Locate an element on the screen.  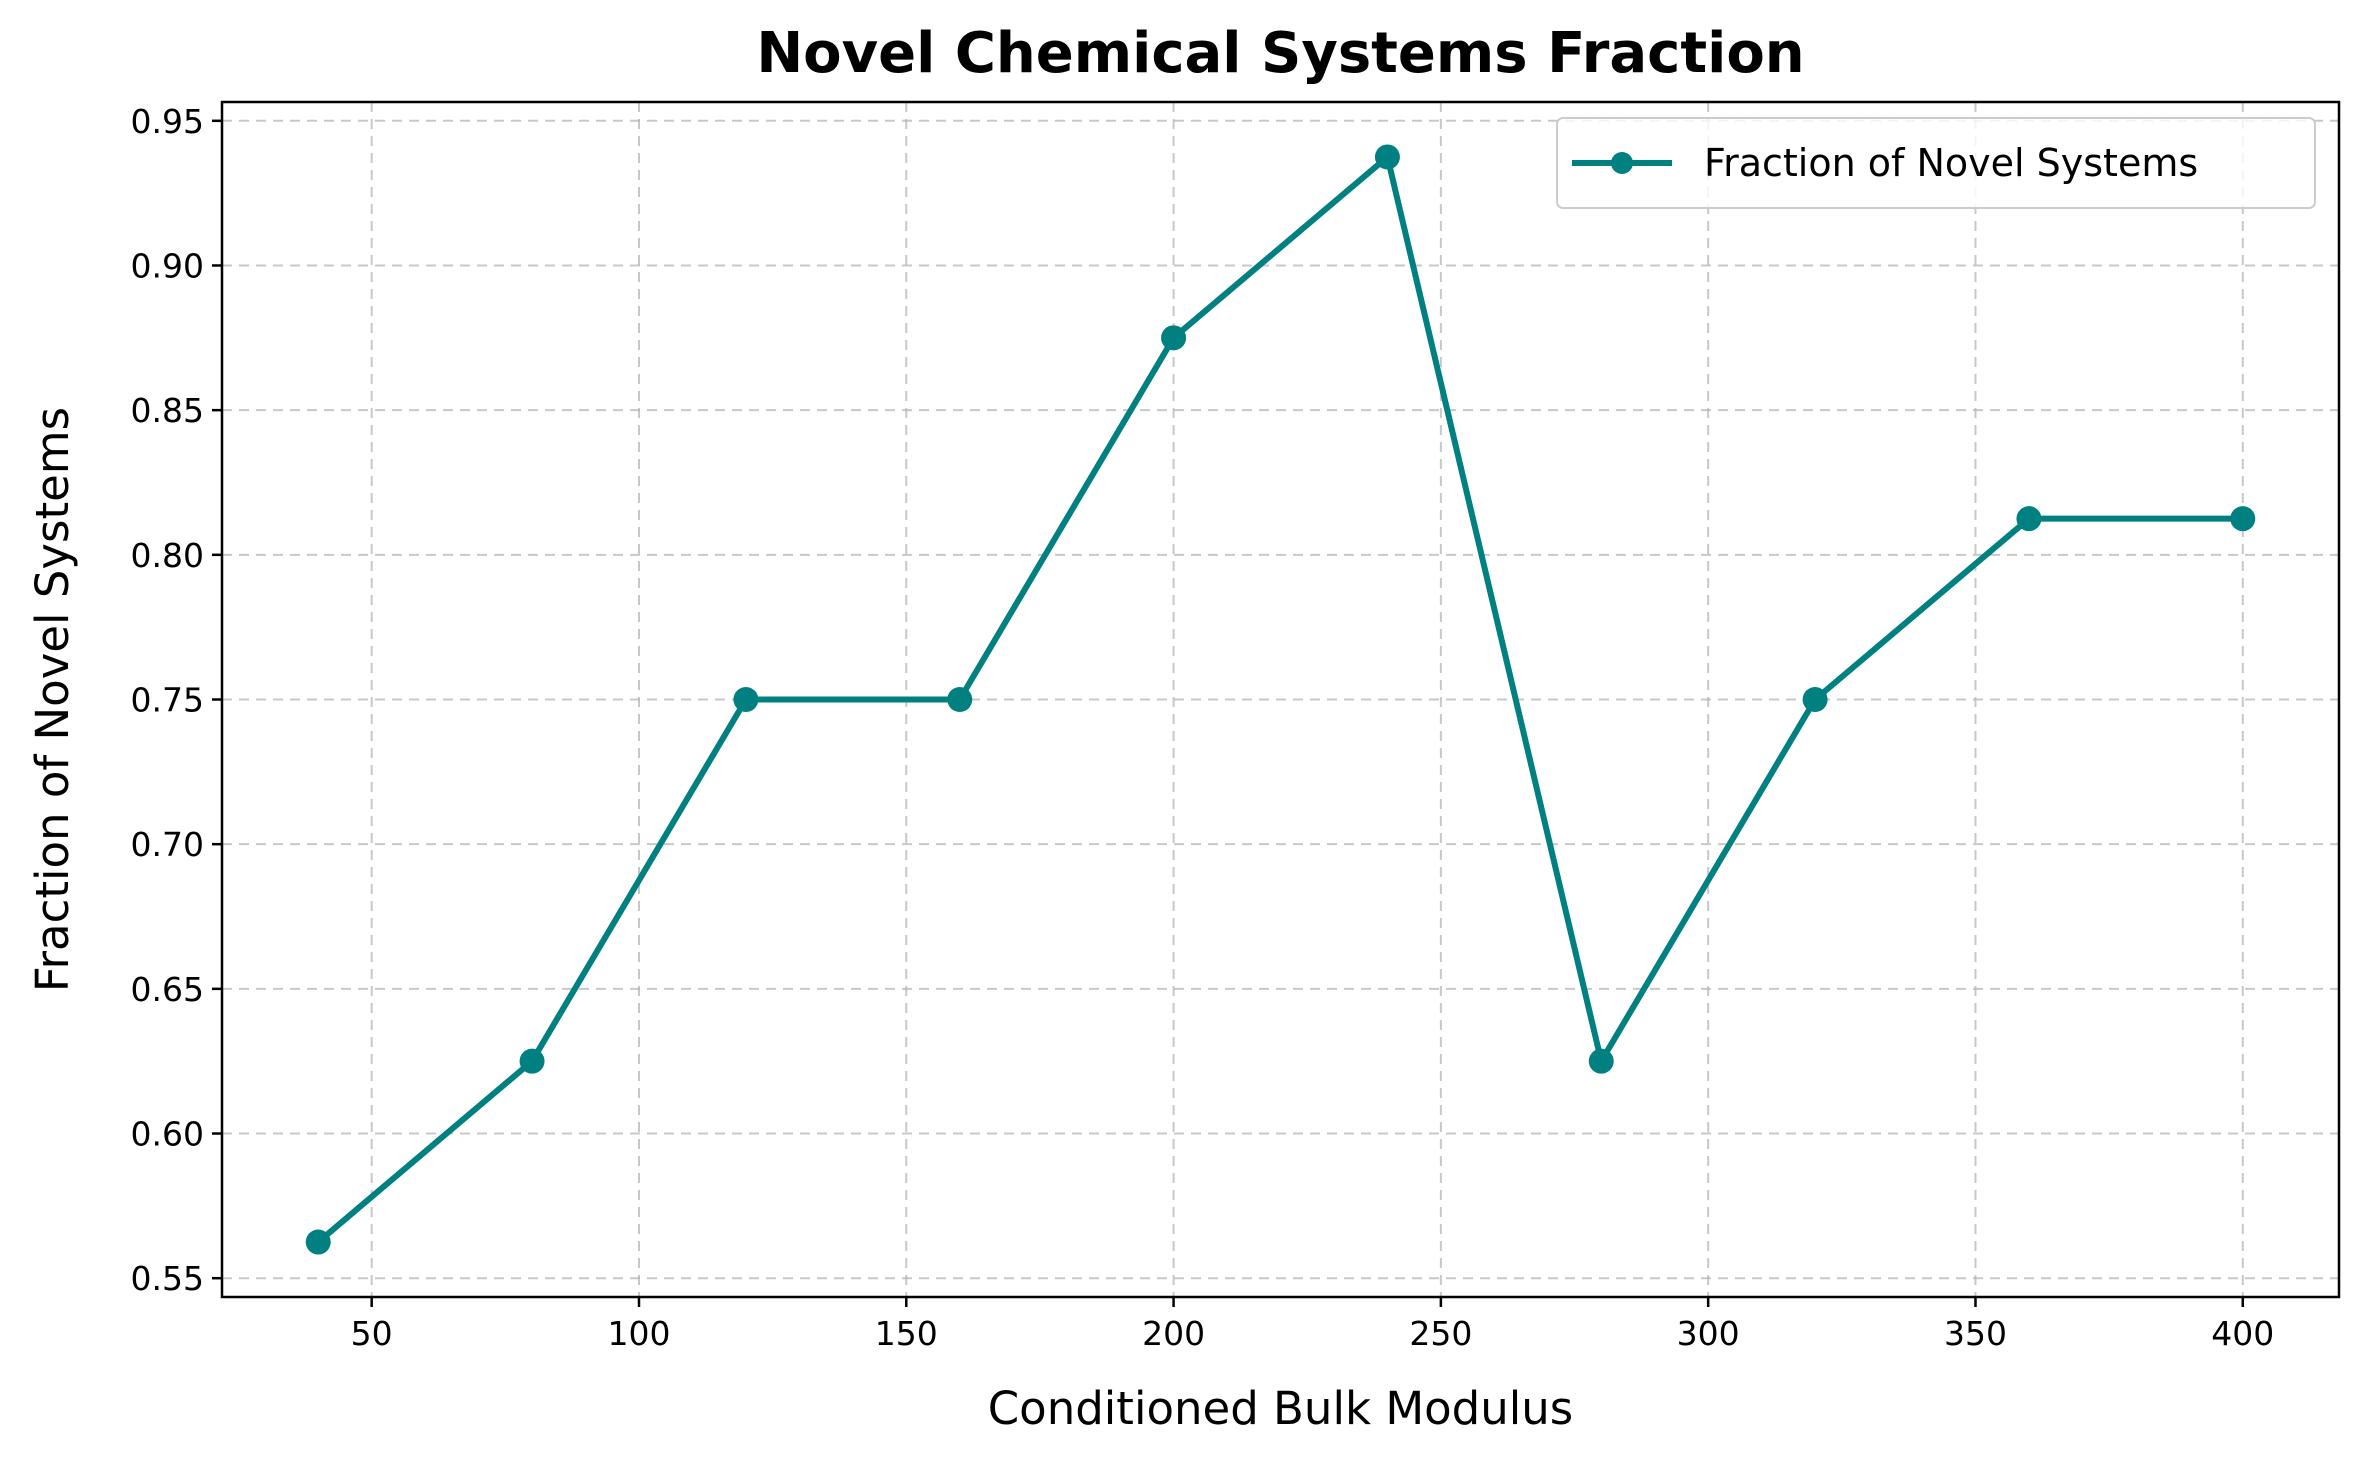
y-tick-label: 0.55 is located at coordinates (167, 1278).